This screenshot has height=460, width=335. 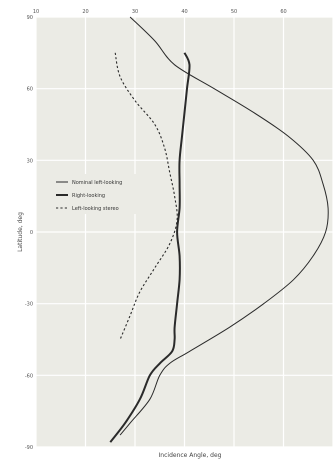 What do you see at coordinates (31, 233) in the screenshot?
I see `y-tick-label: 0` at bounding box center [31, 233].